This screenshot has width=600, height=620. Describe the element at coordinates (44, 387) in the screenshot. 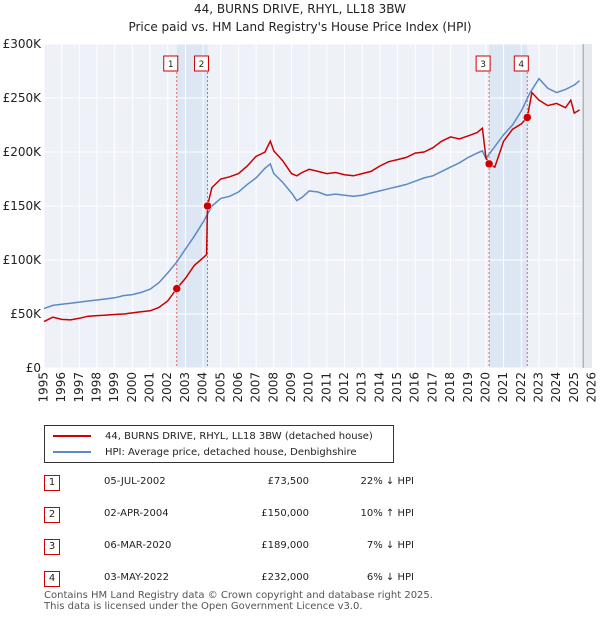

I see `x-tick-label: 1995` at that location.